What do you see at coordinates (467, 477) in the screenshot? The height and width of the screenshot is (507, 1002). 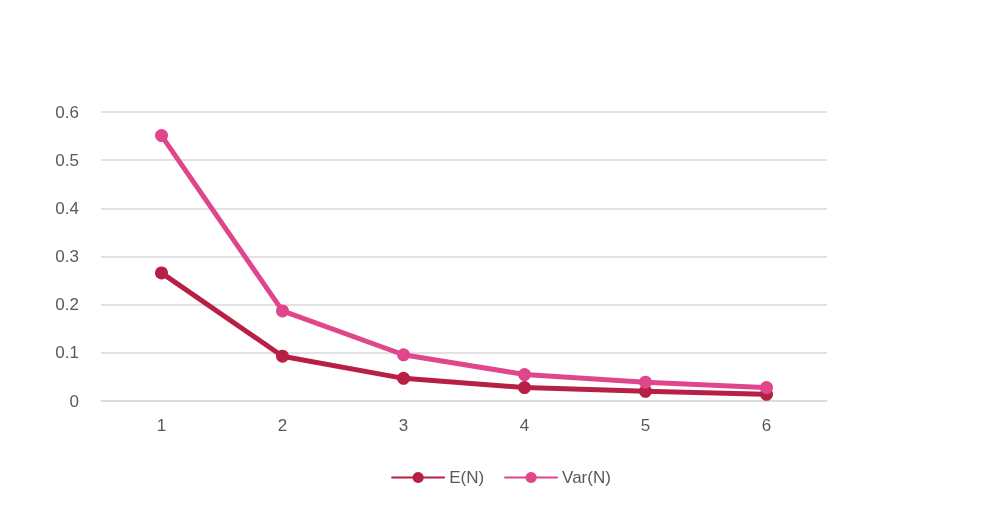 I see `legend-label: E(N)` at bounding box center [467, 477].